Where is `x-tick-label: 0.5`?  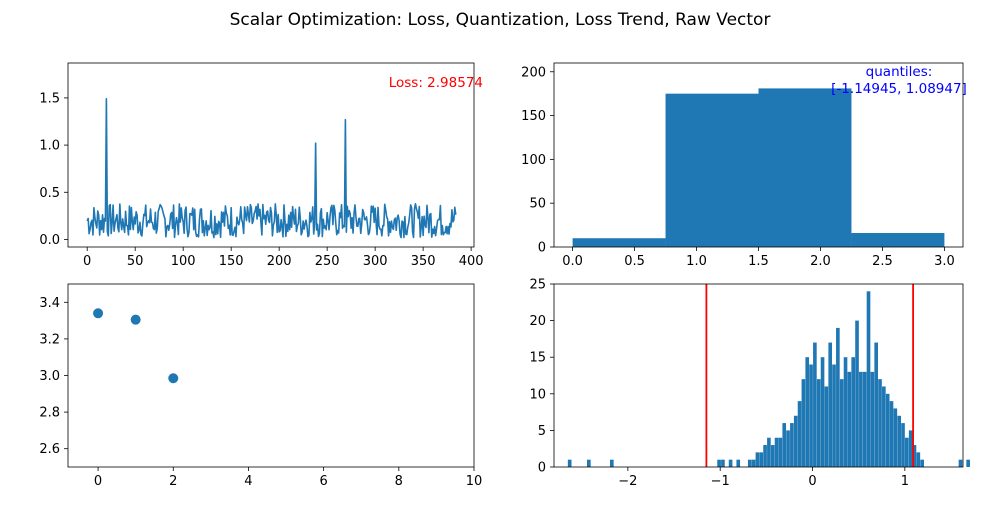
x-tick-label: 0.5 is located at coordinates (634, 261).